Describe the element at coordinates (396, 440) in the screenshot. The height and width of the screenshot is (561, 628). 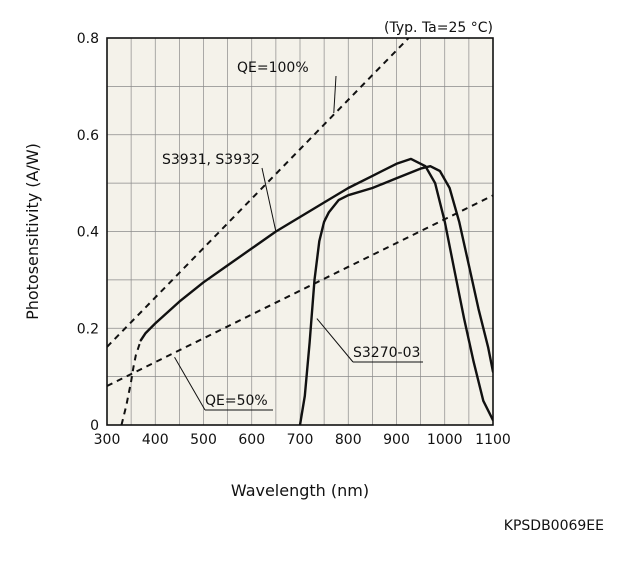
I see `x-tick-label: 900` at that location.